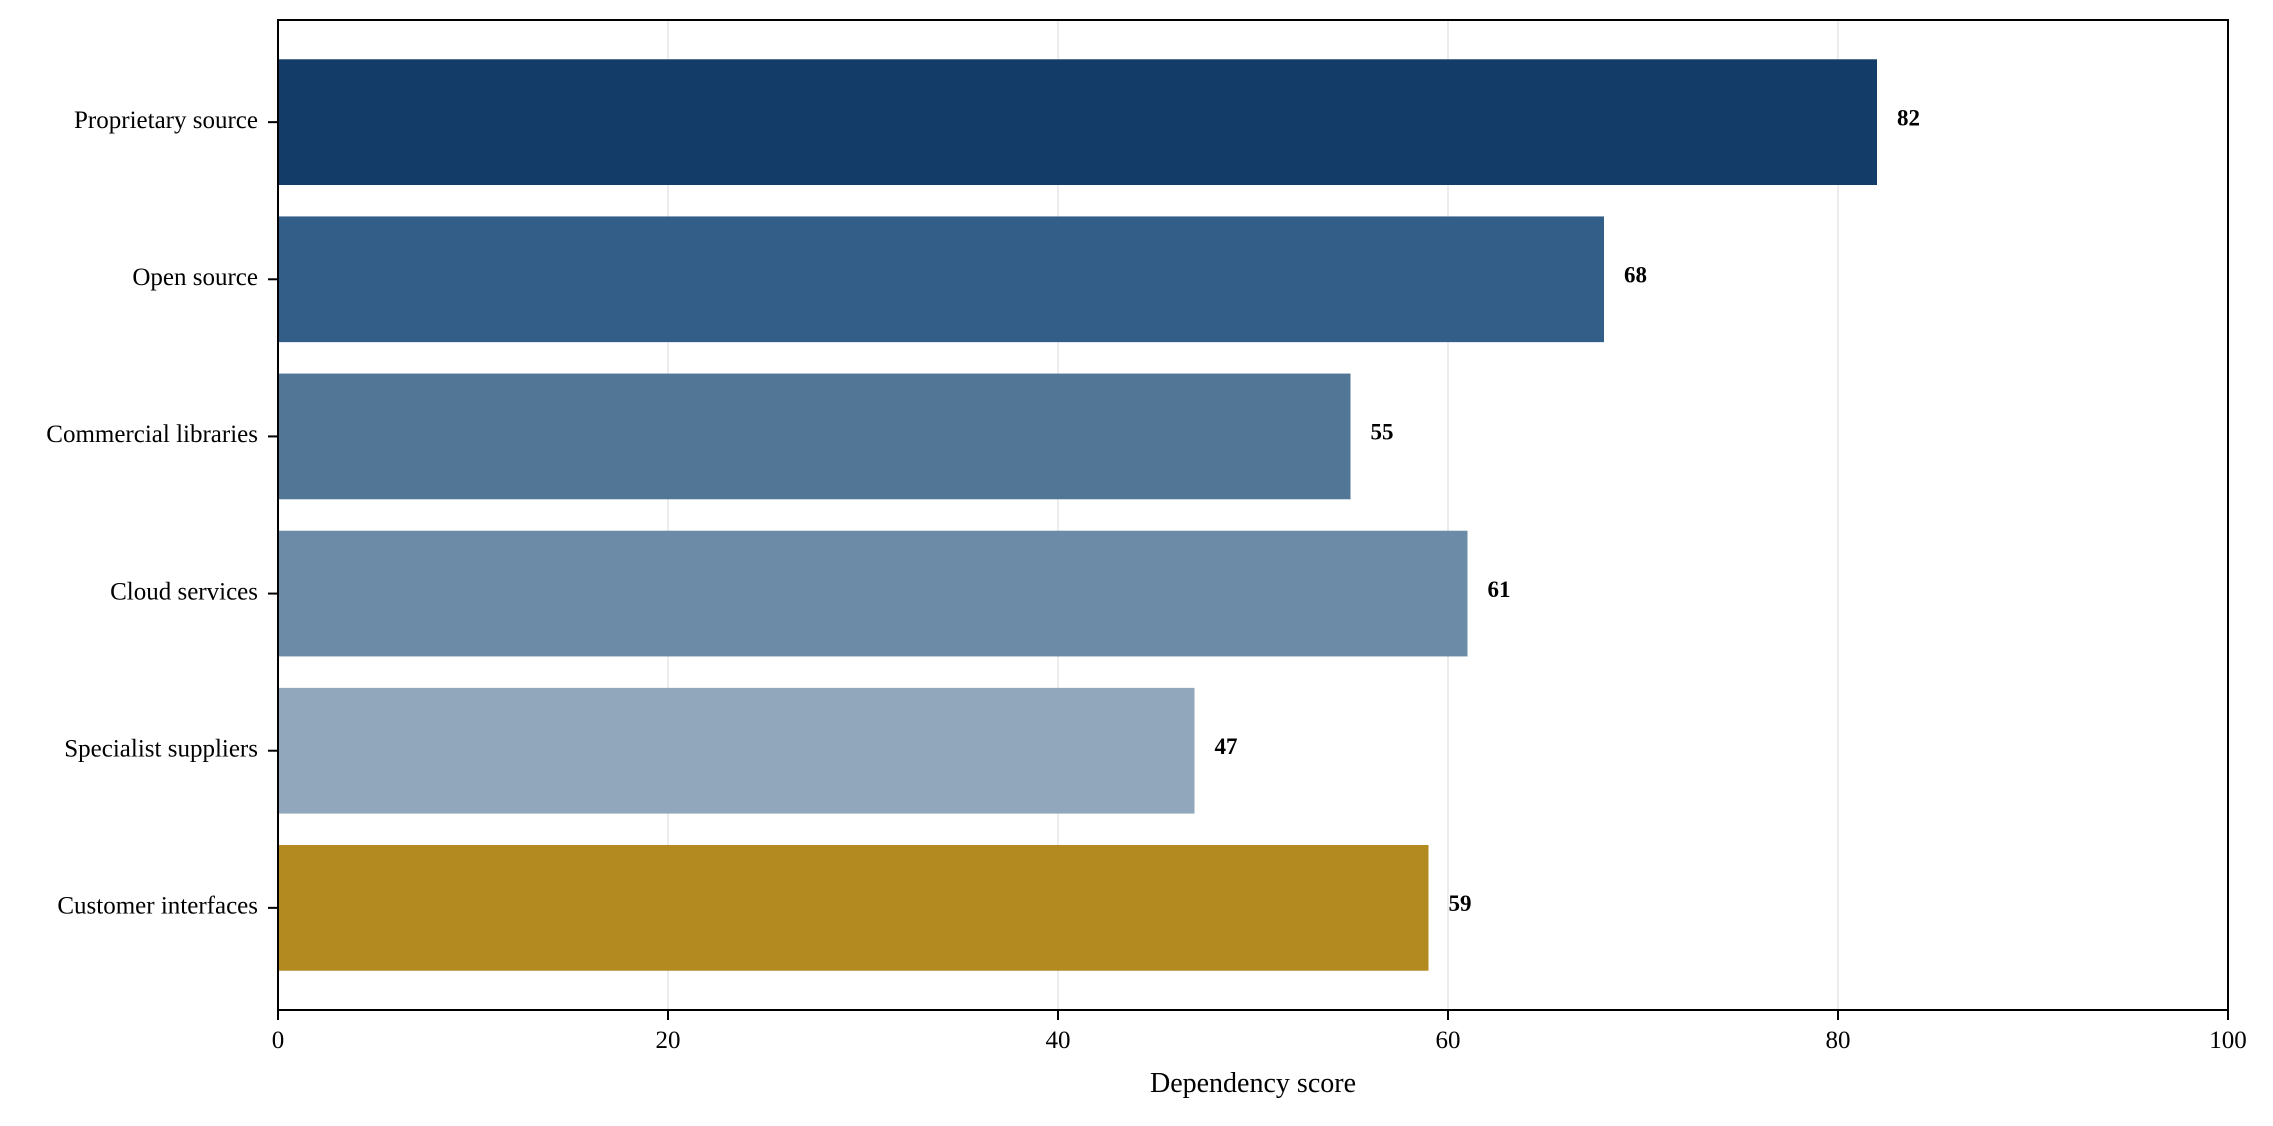  Describe the element at coordinates (195, 277) in the screenshot. I see `y-tick-label-1: Open source` at that location.